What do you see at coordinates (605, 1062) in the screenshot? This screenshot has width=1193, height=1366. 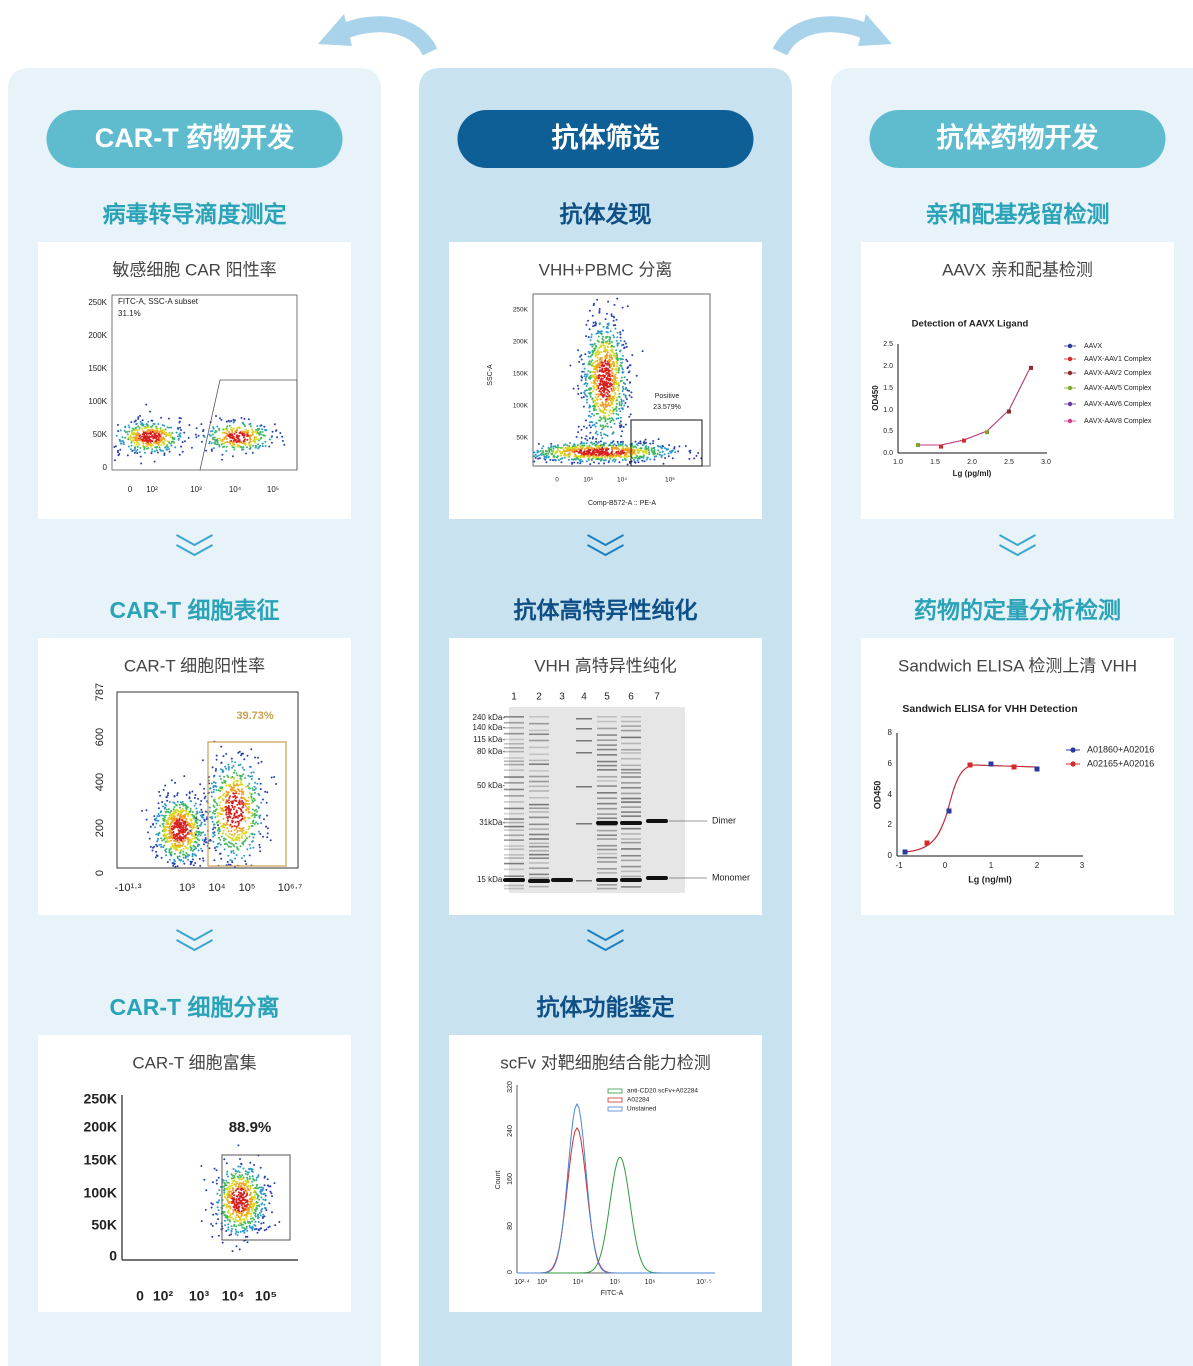 I see `card-caption: scFv 对靶细胞结合能力检测` at bounding box center [605, 1062].